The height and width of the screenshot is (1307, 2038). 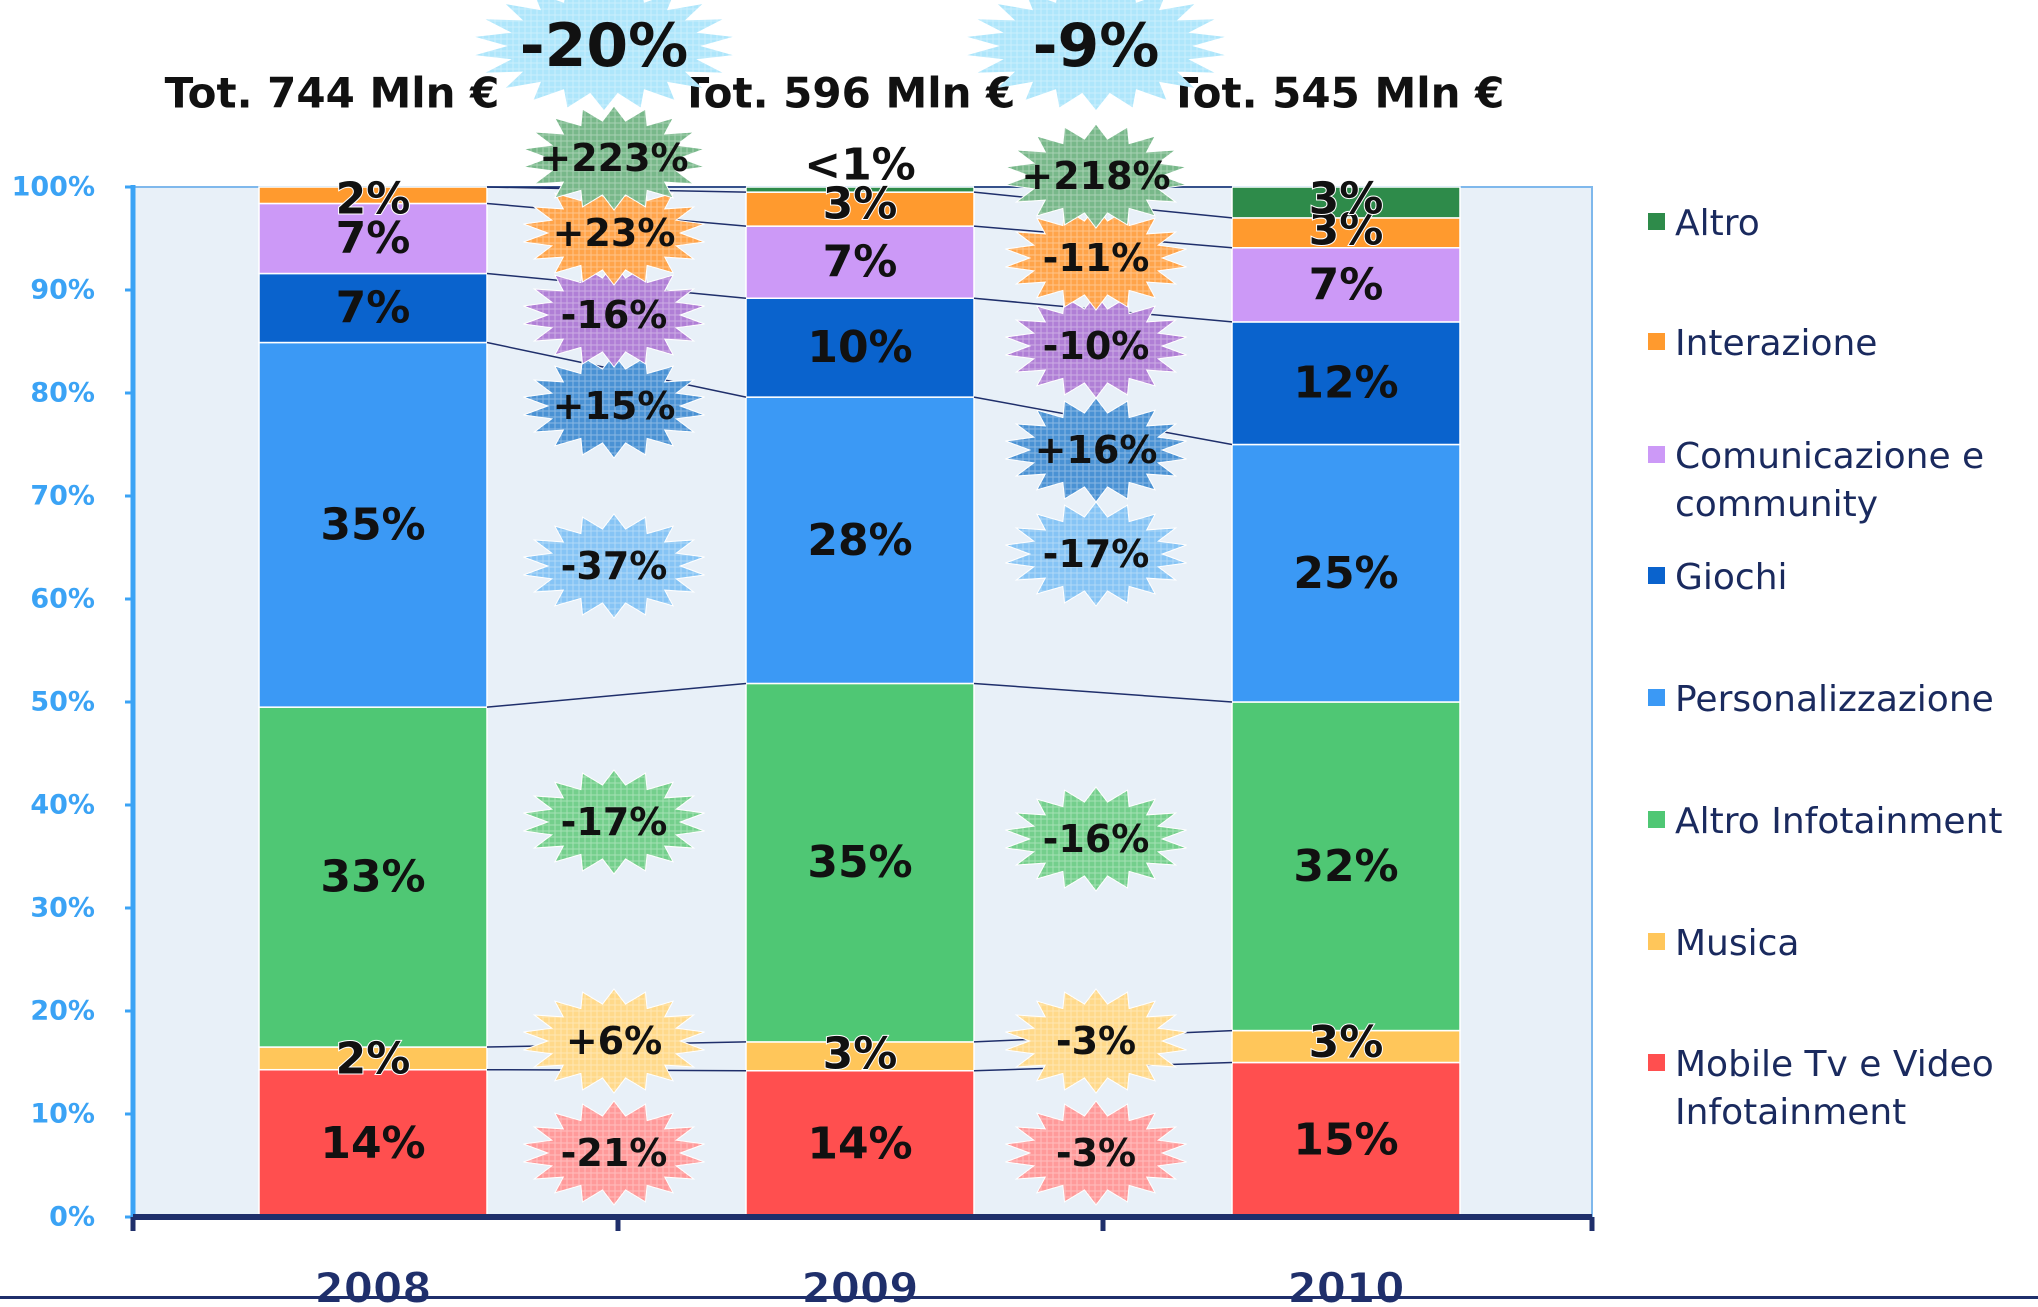 What do you see at coordinates (1831, 224) in the screenshot?
I see `legend-item-altro: Altro` at bounding box center [1831, 224].